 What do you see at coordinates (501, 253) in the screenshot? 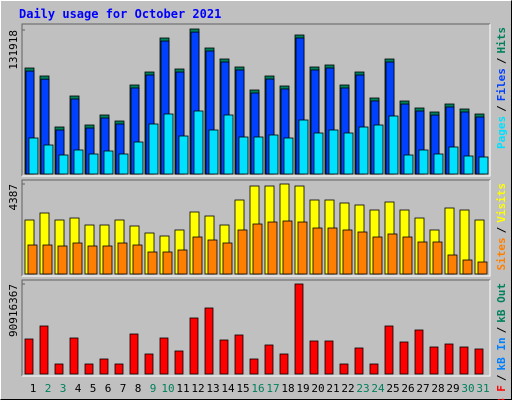
I see `legend-entry: Sites` at bounding box center [501, 253].